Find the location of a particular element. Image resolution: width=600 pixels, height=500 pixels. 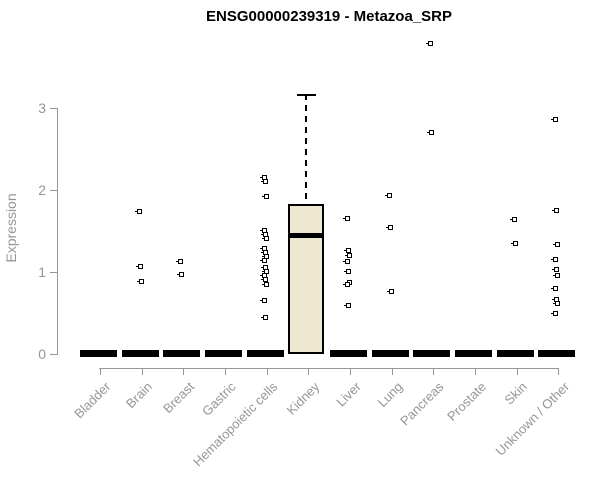

y-axis-tick-label: 1 is located at coordinates (42, 272).